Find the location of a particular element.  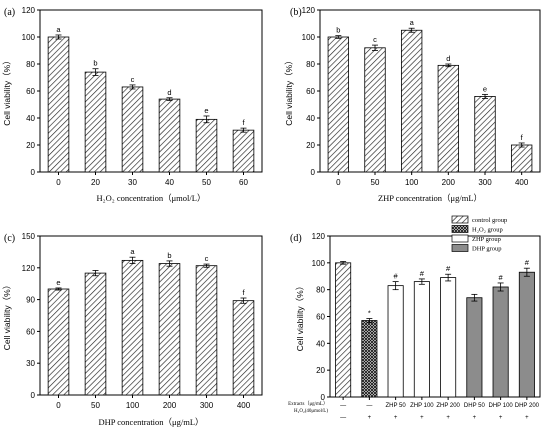

x-tick-label: 40 is located at coordinates (169, 182).